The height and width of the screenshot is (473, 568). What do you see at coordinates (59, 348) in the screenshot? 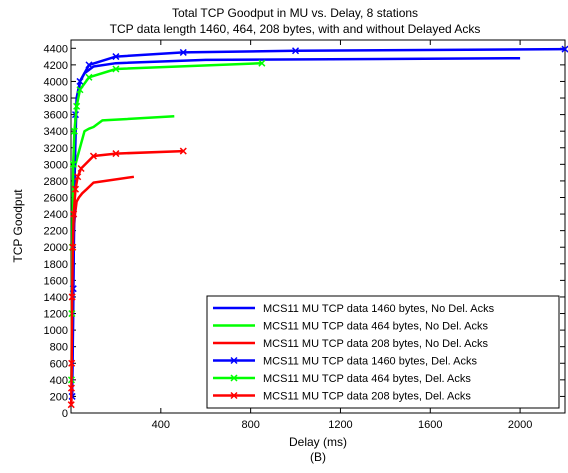
I see `y-tick-label: 800` at bounding box center [59, 348].